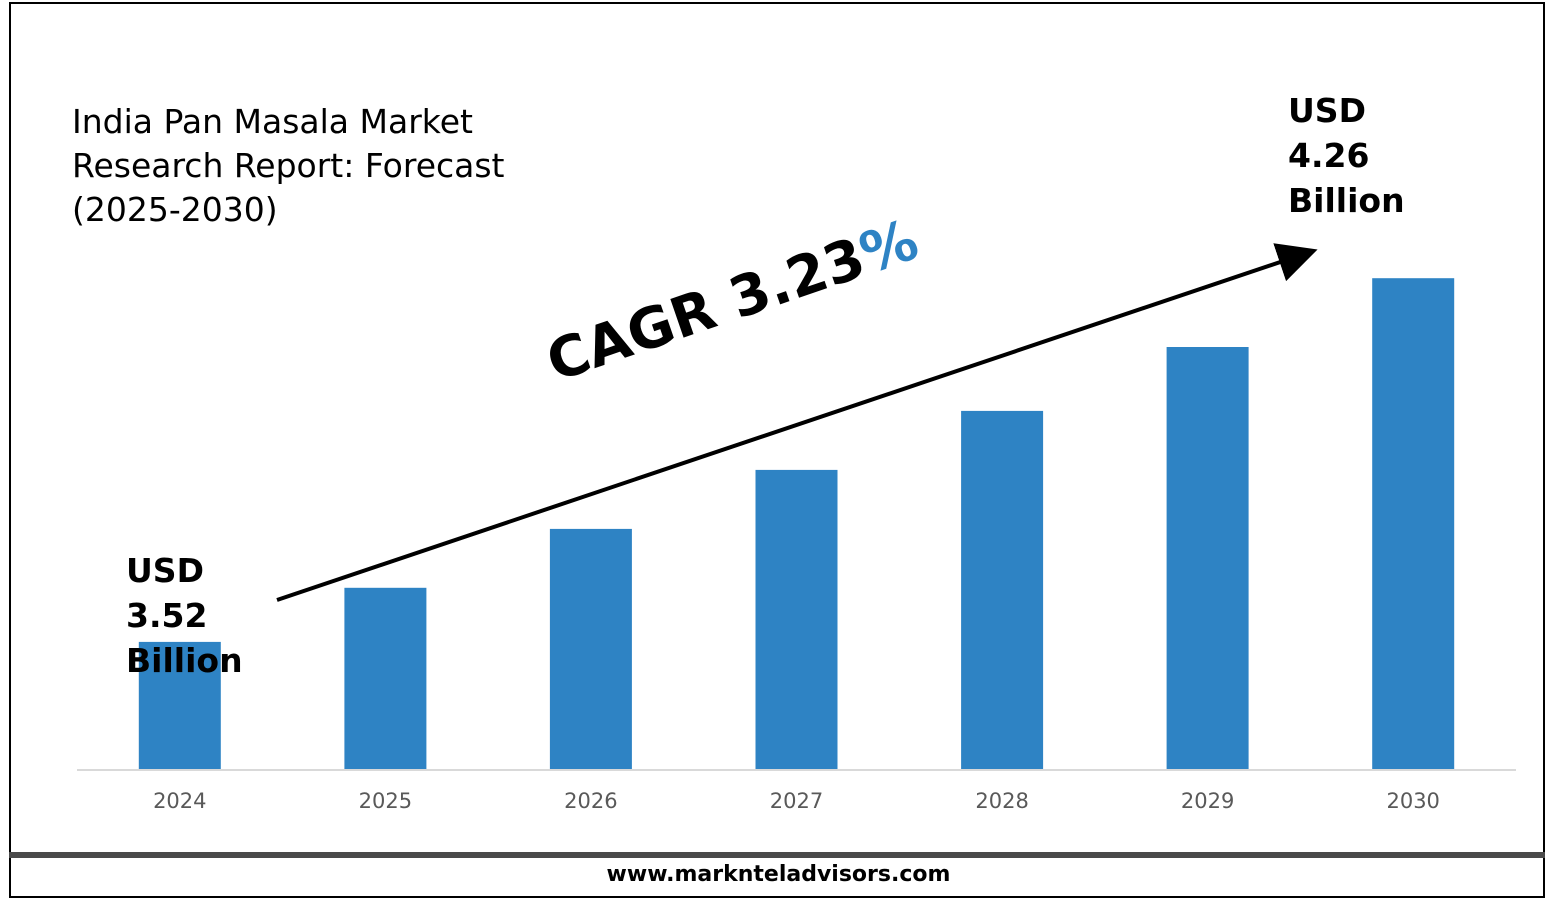 The image size is (1557, 905). What do you see at coordinates (272, 121) in the screenshot?
I see `title-line-1: India Pan Masala Market` at bounding box center [272, 121].